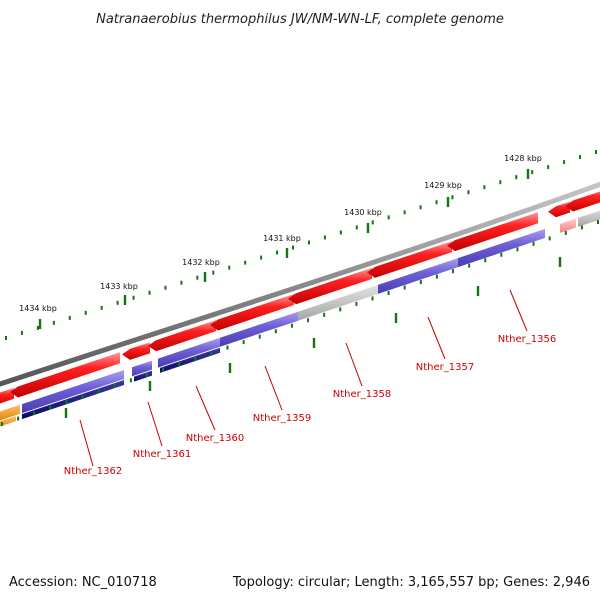  What do you see at coordinates (523, 158) in the screenshot?
I see `kbp-label: 1428 kbp` at bounding box center [523, 158].